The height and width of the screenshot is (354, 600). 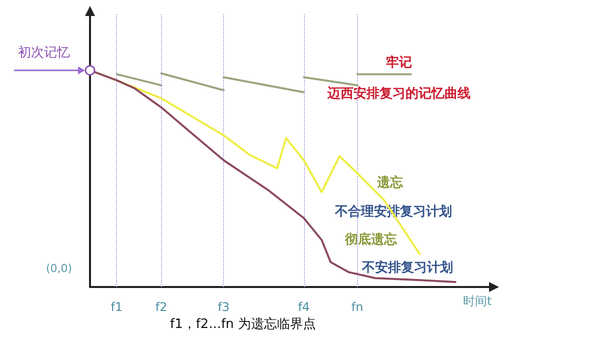 What do you see at coordinates (477, 301) in the screenshot?
I see `x-axis-title: 时间t` at bounding box center [477, 301].